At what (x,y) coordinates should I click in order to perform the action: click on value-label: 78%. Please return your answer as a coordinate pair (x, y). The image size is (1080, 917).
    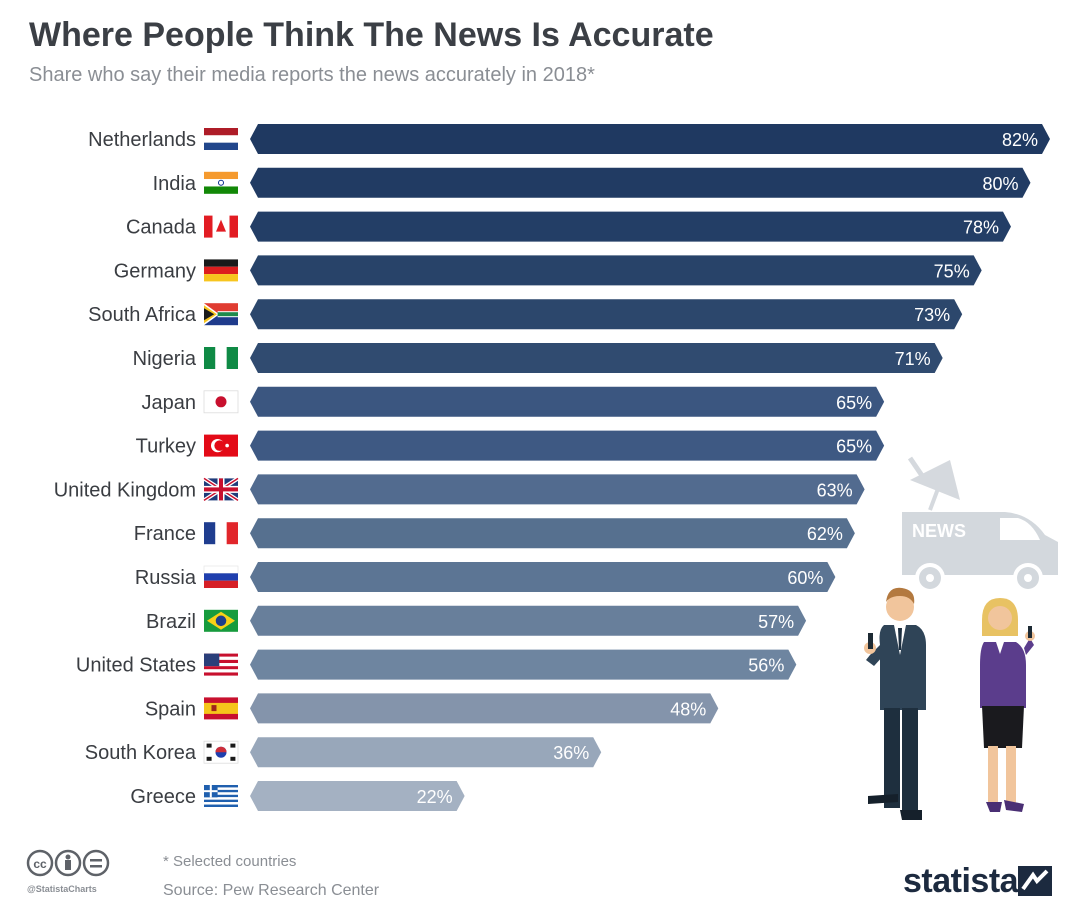
    Looking at the image, I should click on (981, 228).